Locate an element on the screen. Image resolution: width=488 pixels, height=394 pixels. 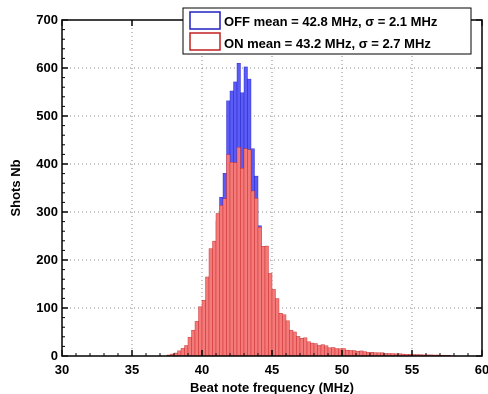
y-tick-label: 700 is located at coordinates (47, 19).